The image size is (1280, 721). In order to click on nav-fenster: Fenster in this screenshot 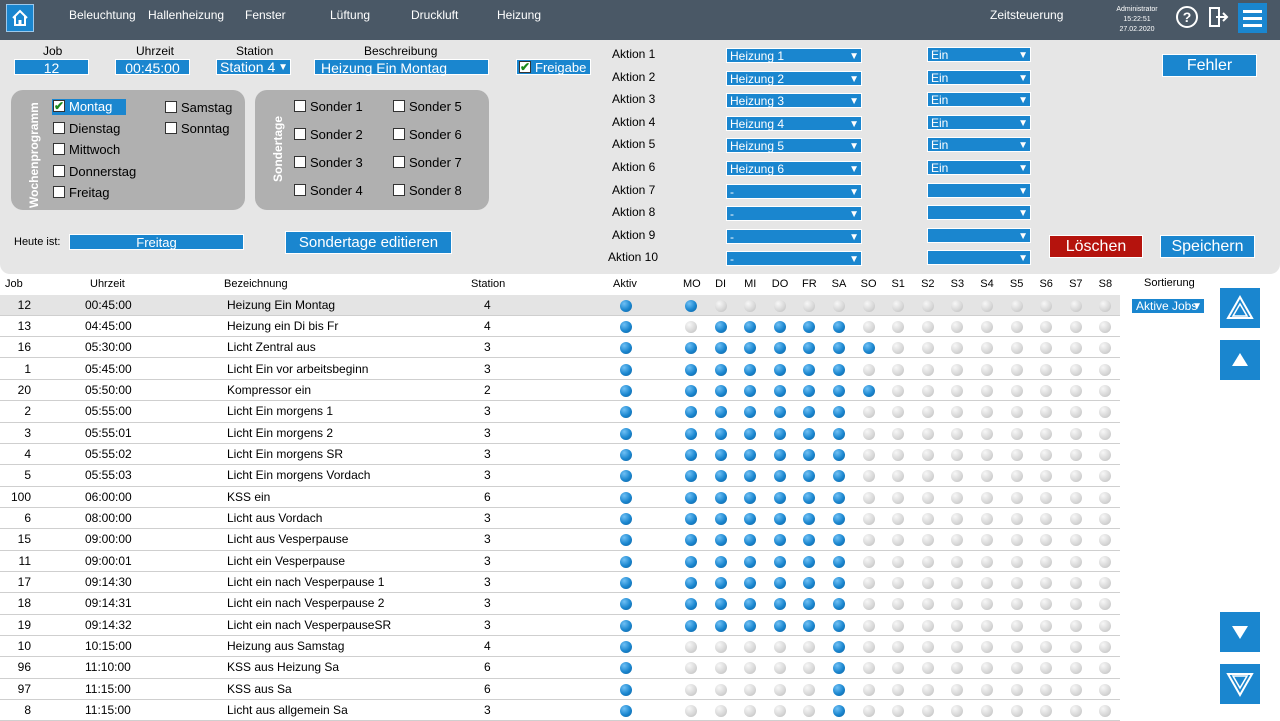, I will do `click(265, 15)`.